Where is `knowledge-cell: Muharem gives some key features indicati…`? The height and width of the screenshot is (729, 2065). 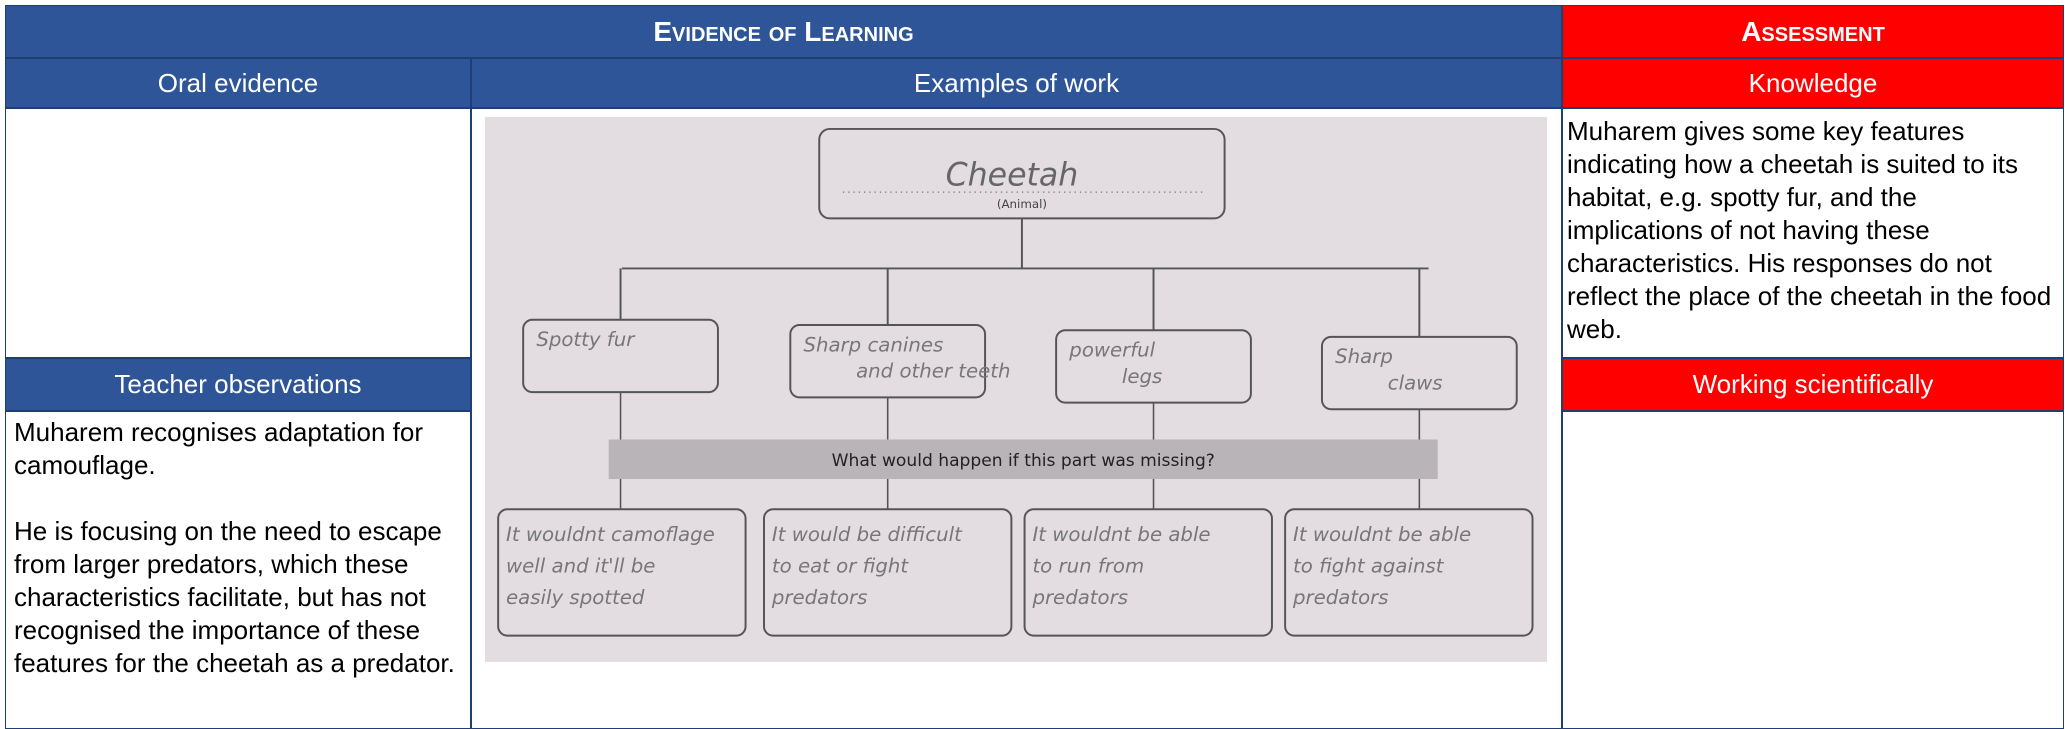
knowledge-cell: Muharem gives some key features indicati… is located at coordinates (1813, 233).